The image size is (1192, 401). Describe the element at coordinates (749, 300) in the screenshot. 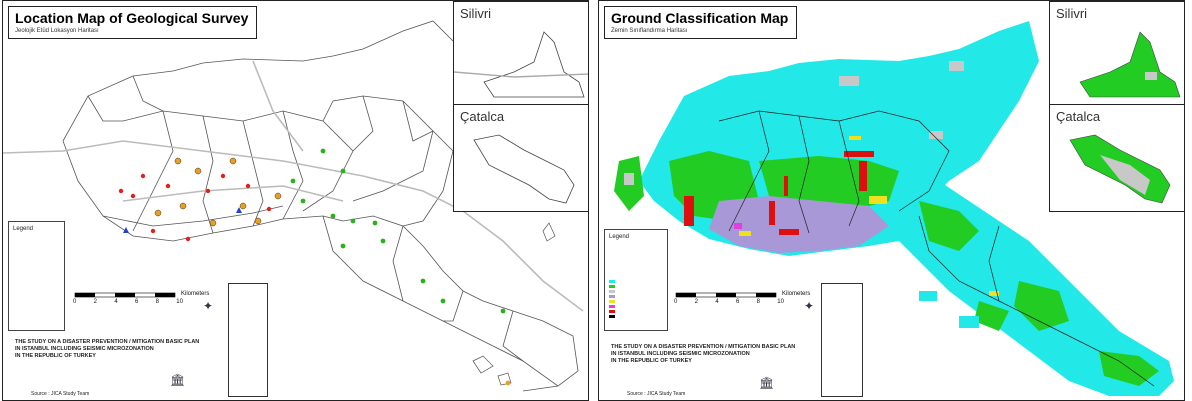

I see `right-scale-bar: Kilometers 0 2 4 6 8 10` at that location.